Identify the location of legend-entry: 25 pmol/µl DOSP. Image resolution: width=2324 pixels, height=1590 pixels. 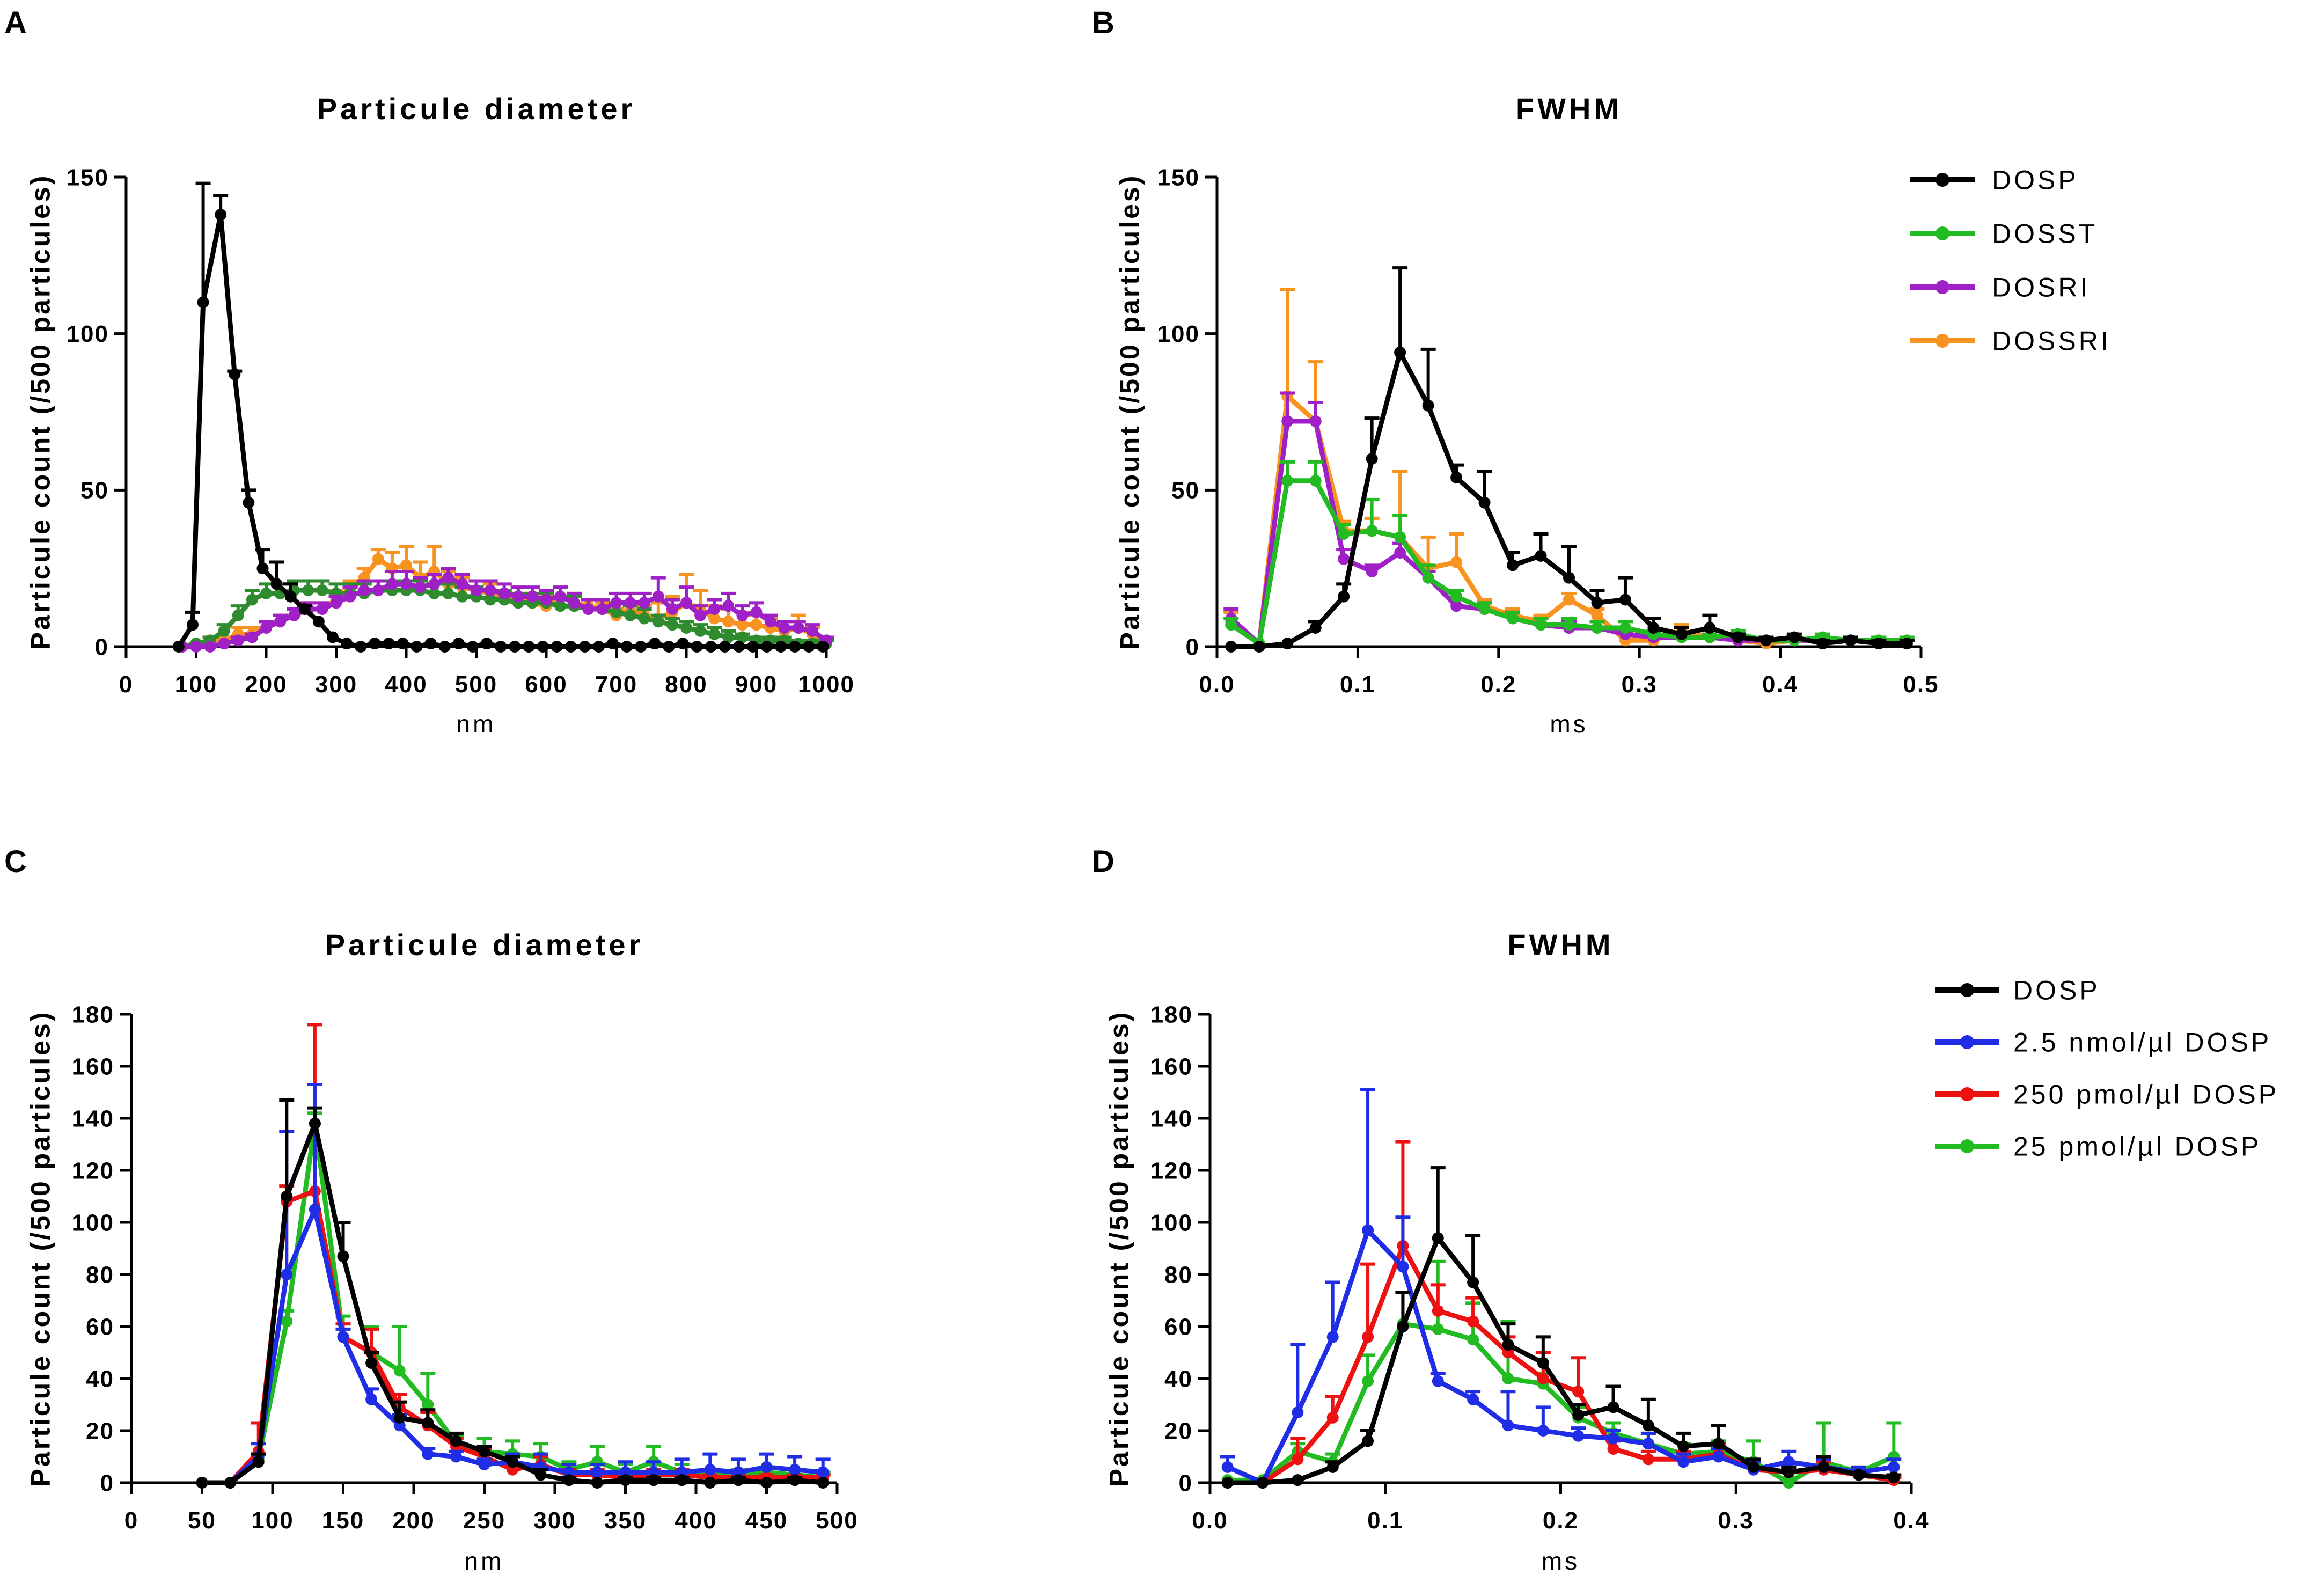
(2097, 1147).